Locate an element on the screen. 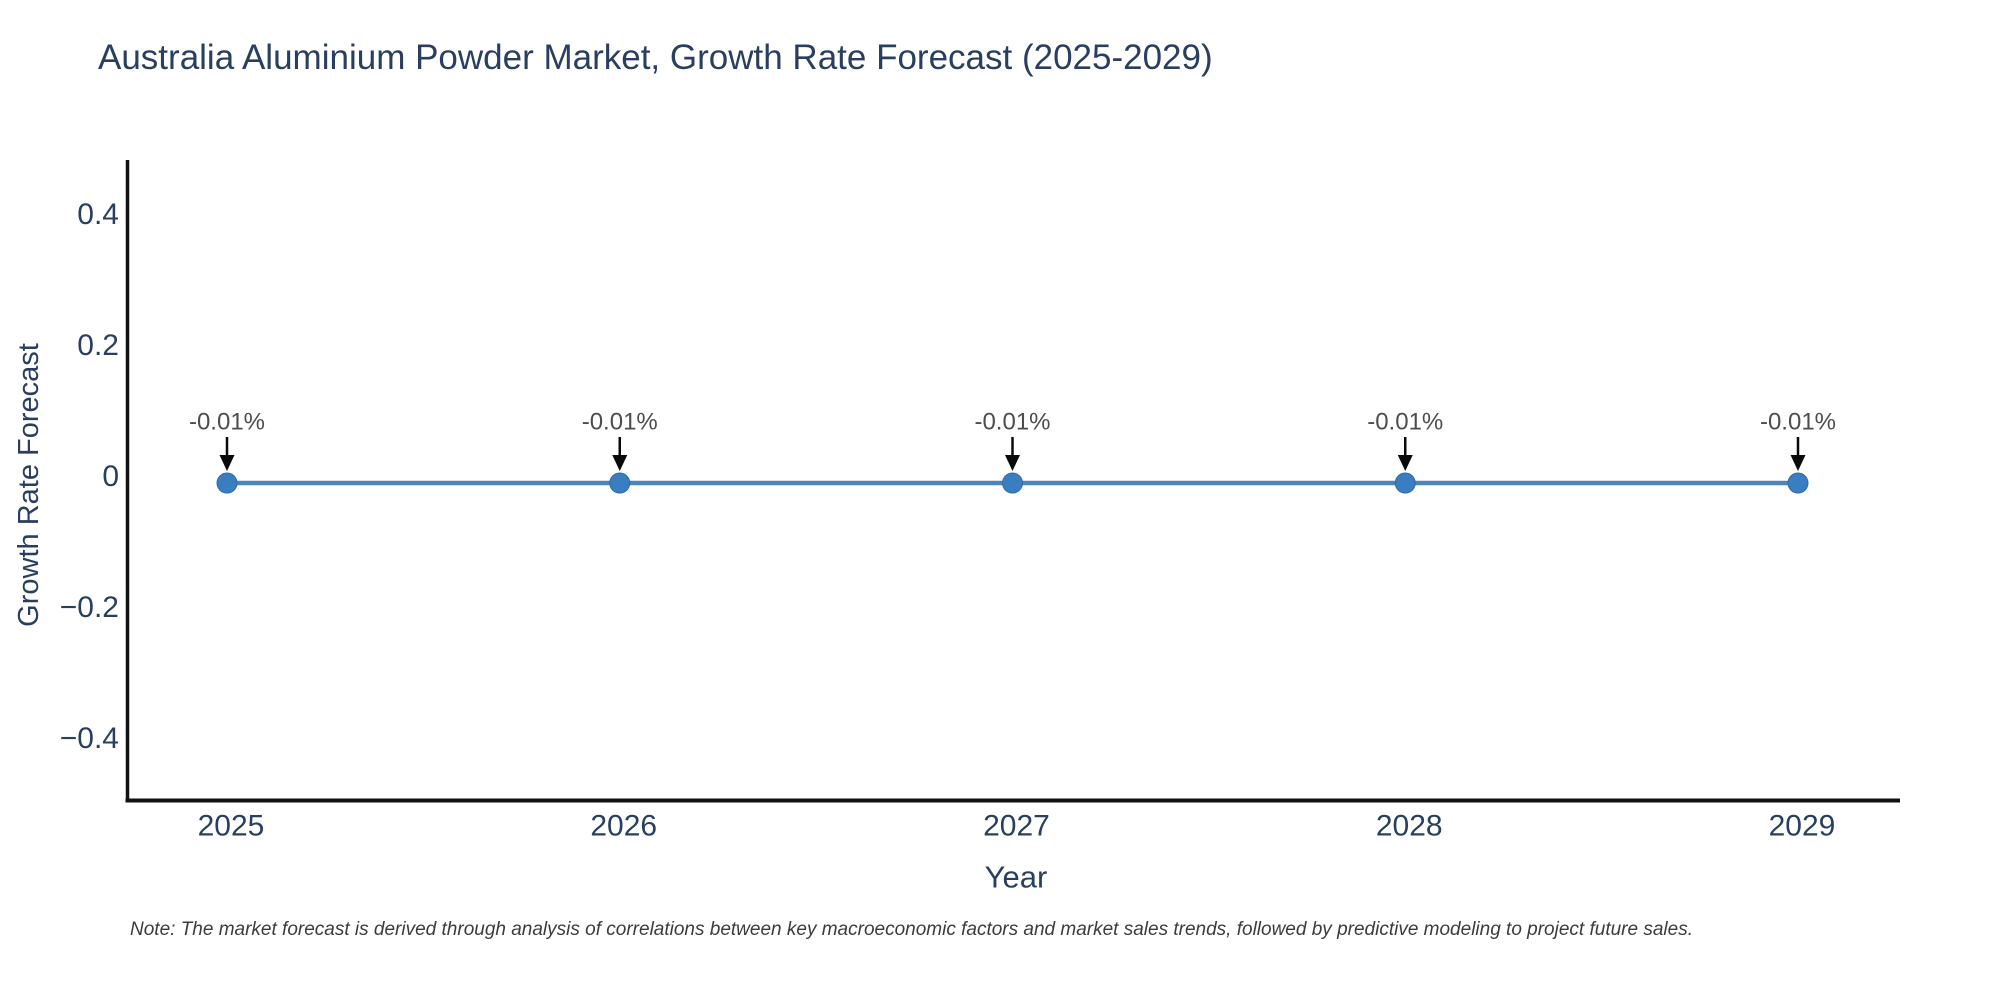  x-tick-label: 2028 is located at coordinates (1409, 826).